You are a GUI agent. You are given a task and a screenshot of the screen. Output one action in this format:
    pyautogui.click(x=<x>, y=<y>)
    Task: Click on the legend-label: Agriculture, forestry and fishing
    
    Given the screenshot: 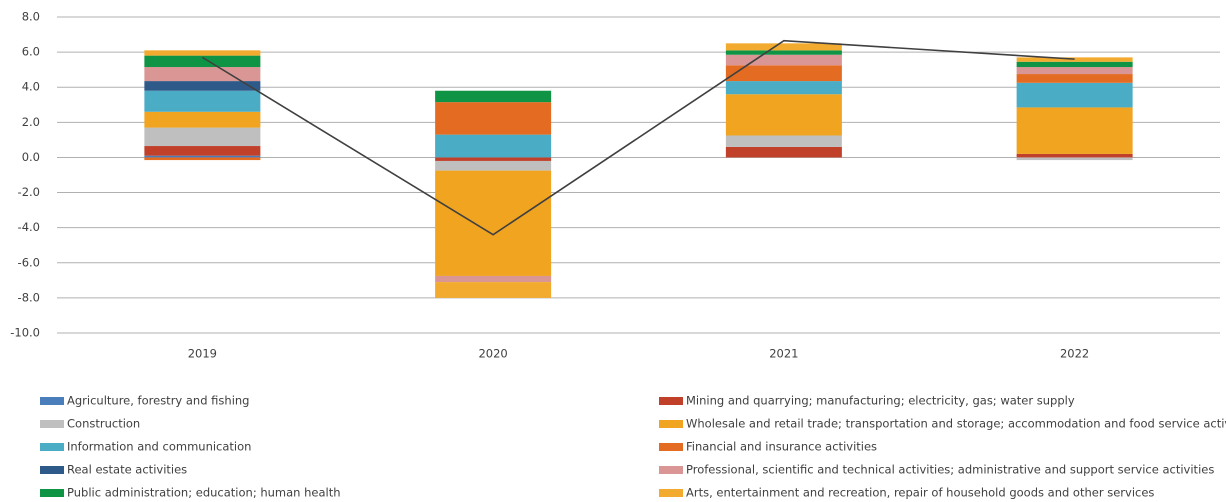 What is the action you would take?
    pyautogui.click(x=158, y=401)
    